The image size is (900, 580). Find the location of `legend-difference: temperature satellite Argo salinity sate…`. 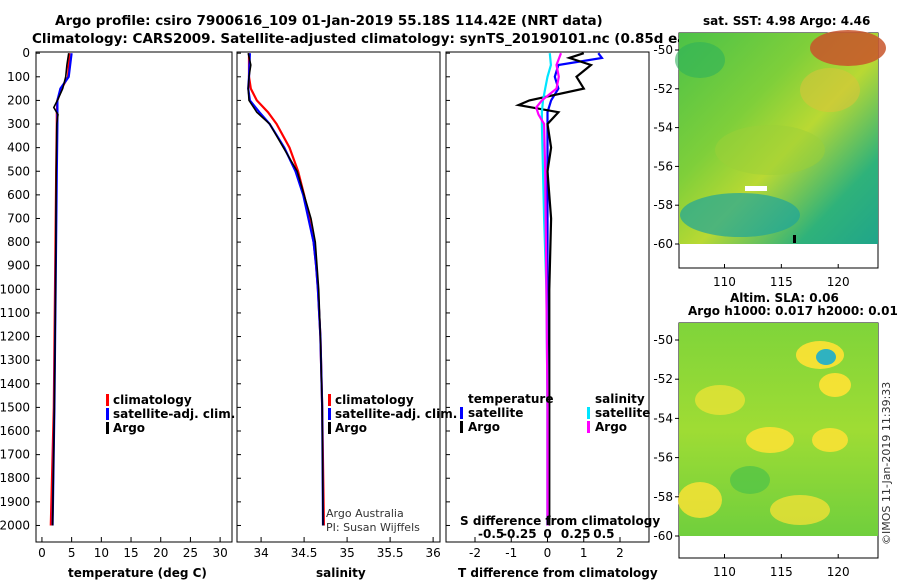

legend-difference: temperature satellite Argo salinity sate… is located at coordinates (555, 413).